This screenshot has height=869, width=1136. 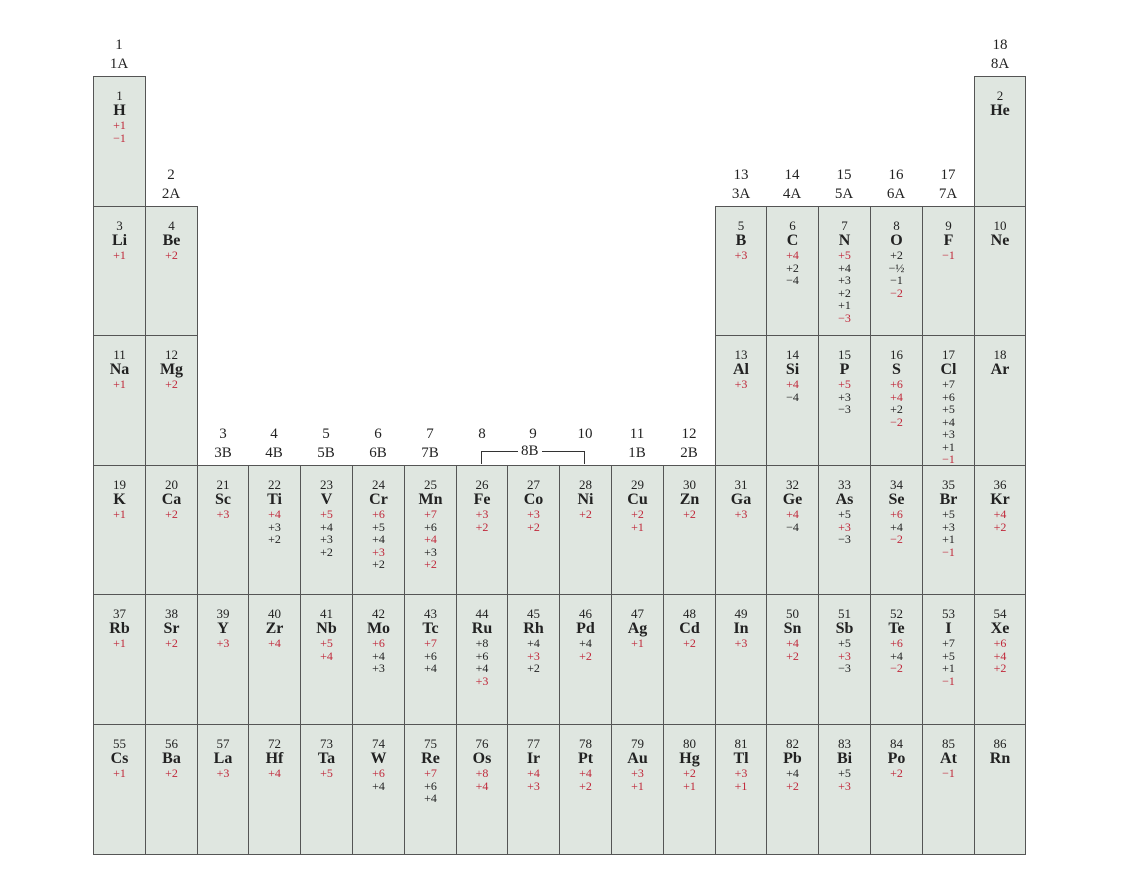 What do you see at coordinates (1000, 45) in the screenshot?
I see `group-number: 18` at bounding box center [1000, 45].